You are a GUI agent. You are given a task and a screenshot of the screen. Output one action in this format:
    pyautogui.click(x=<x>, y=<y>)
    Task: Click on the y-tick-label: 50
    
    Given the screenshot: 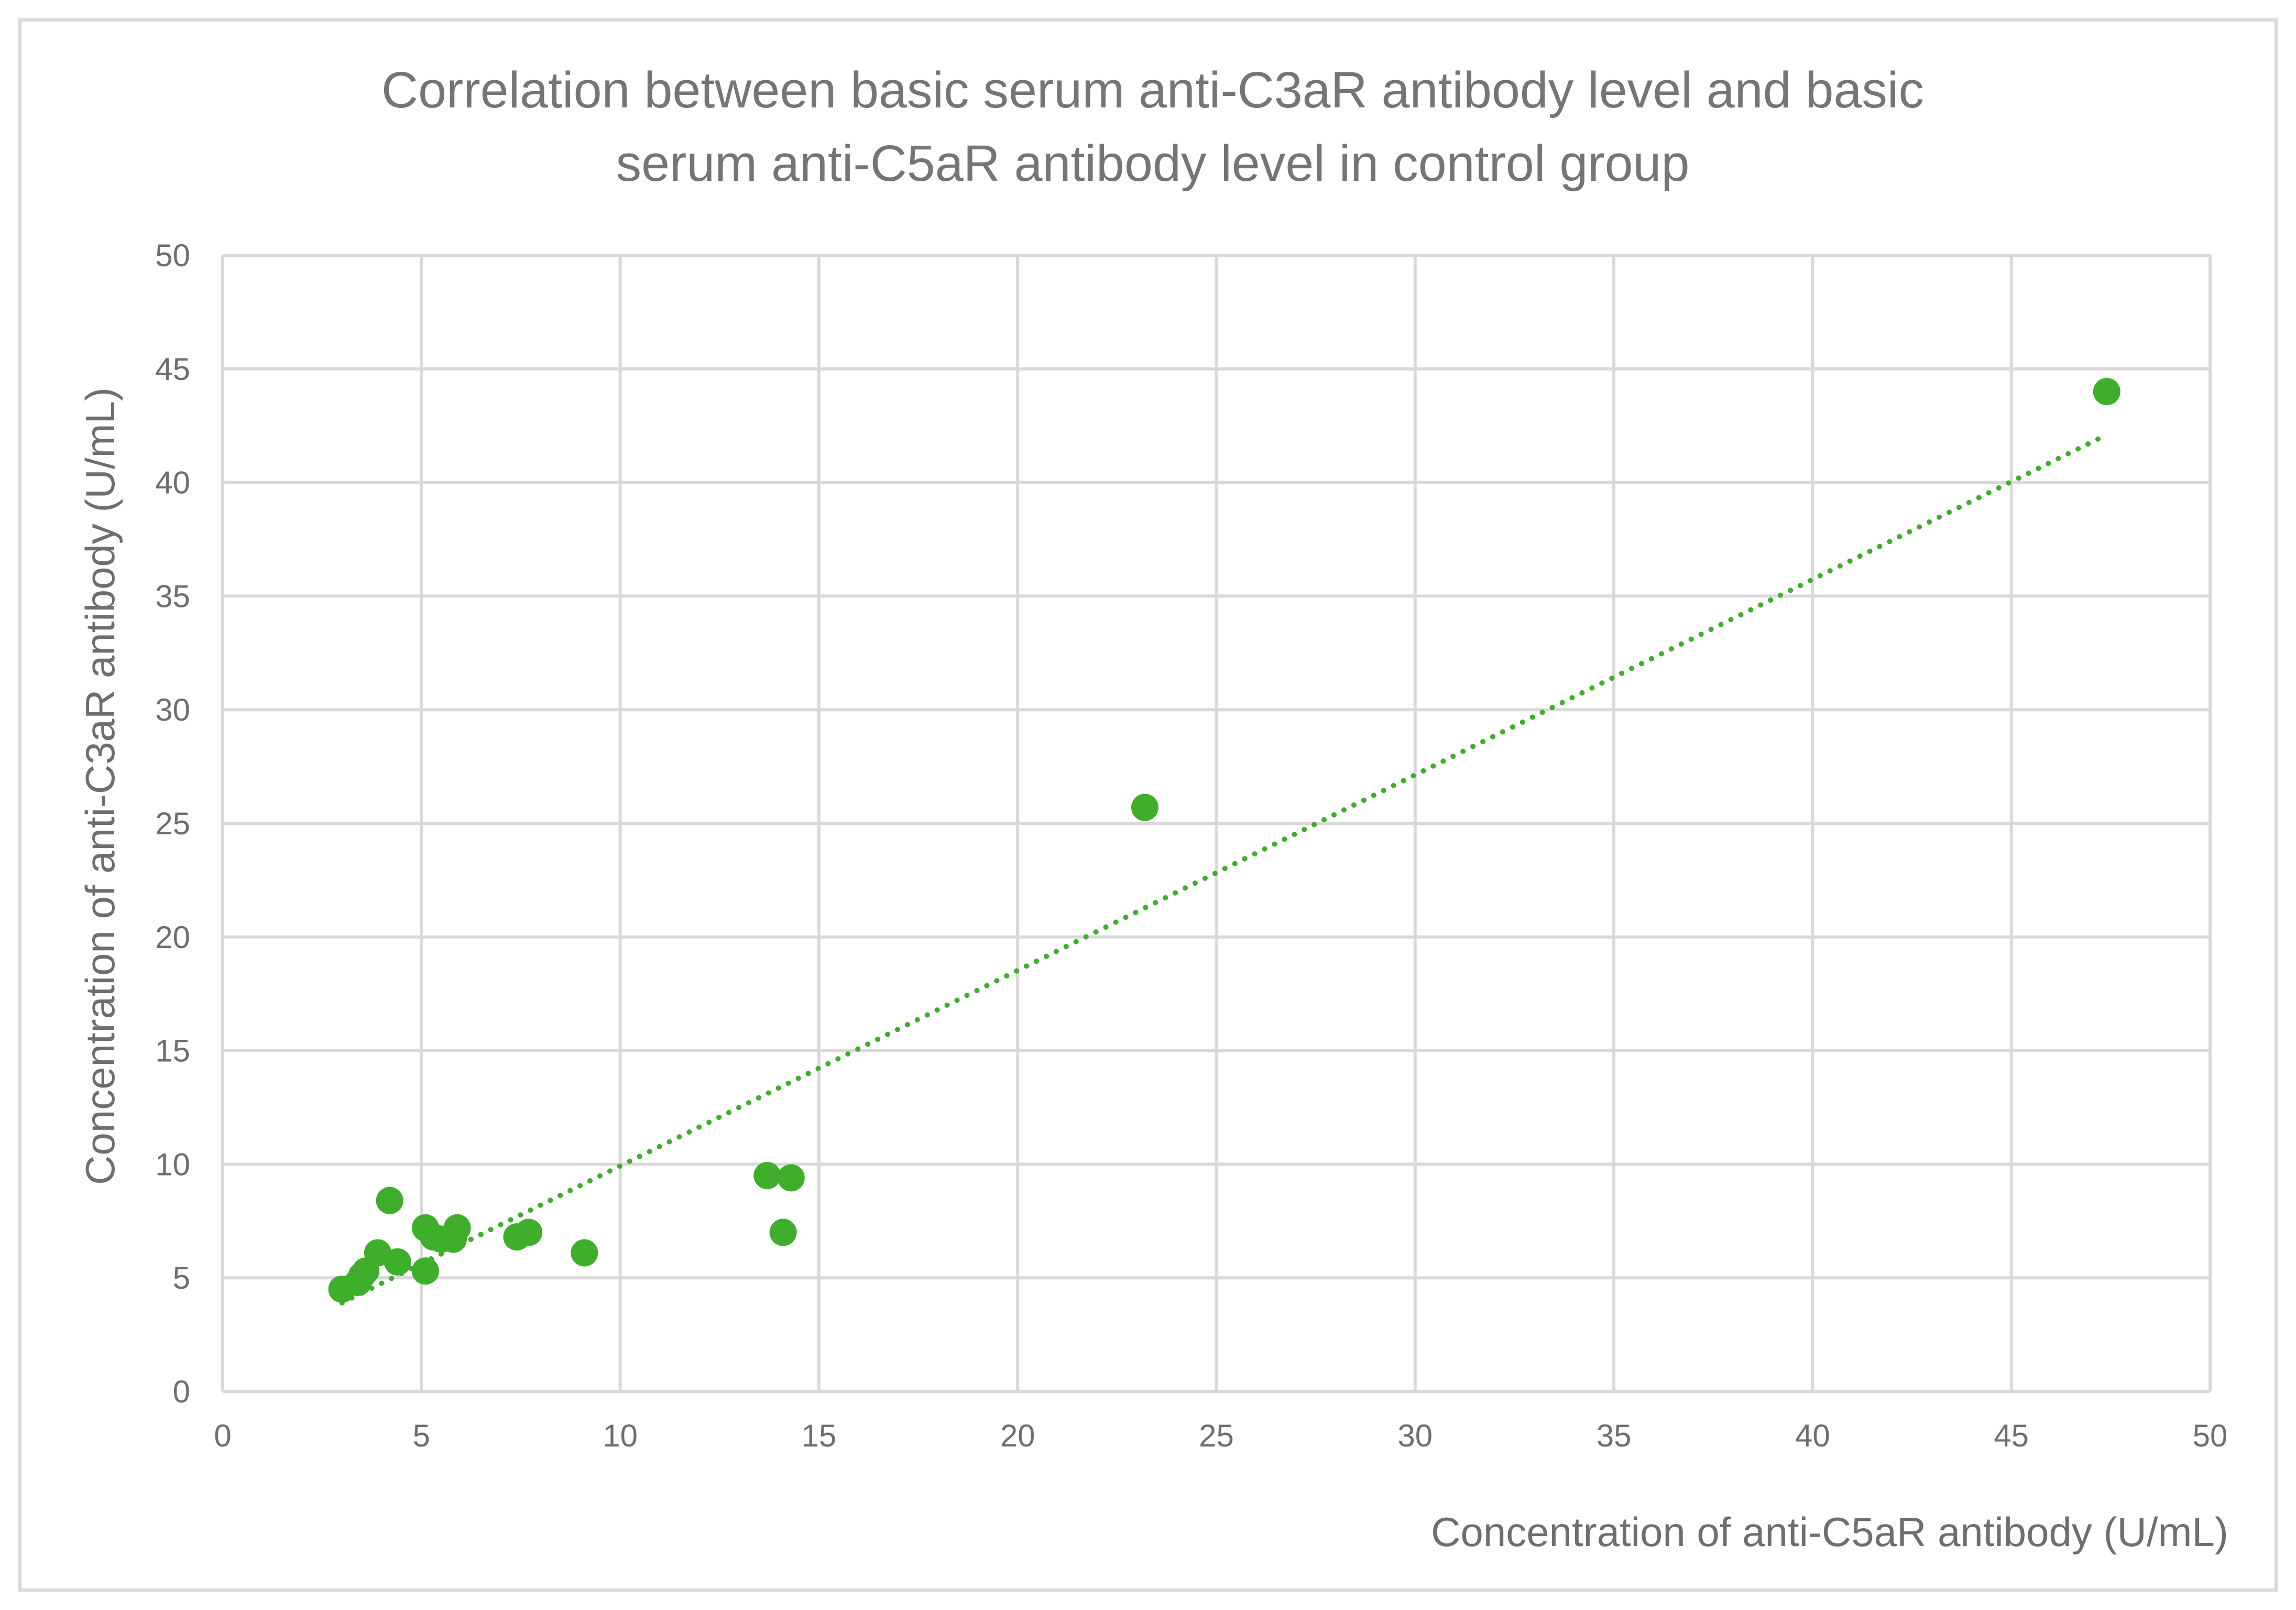 What is the action you would take?
    pyautogui.click(x=172, y=255)
    